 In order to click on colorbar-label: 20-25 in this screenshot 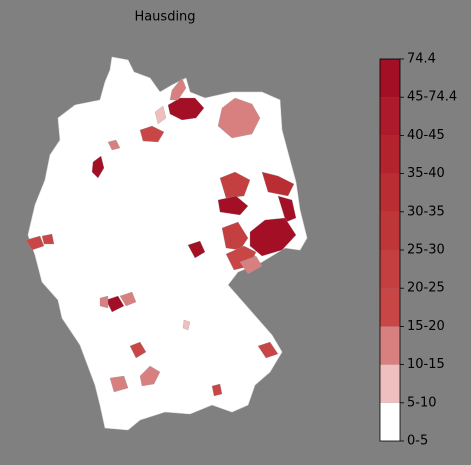, I will do `click(426, 288)`.